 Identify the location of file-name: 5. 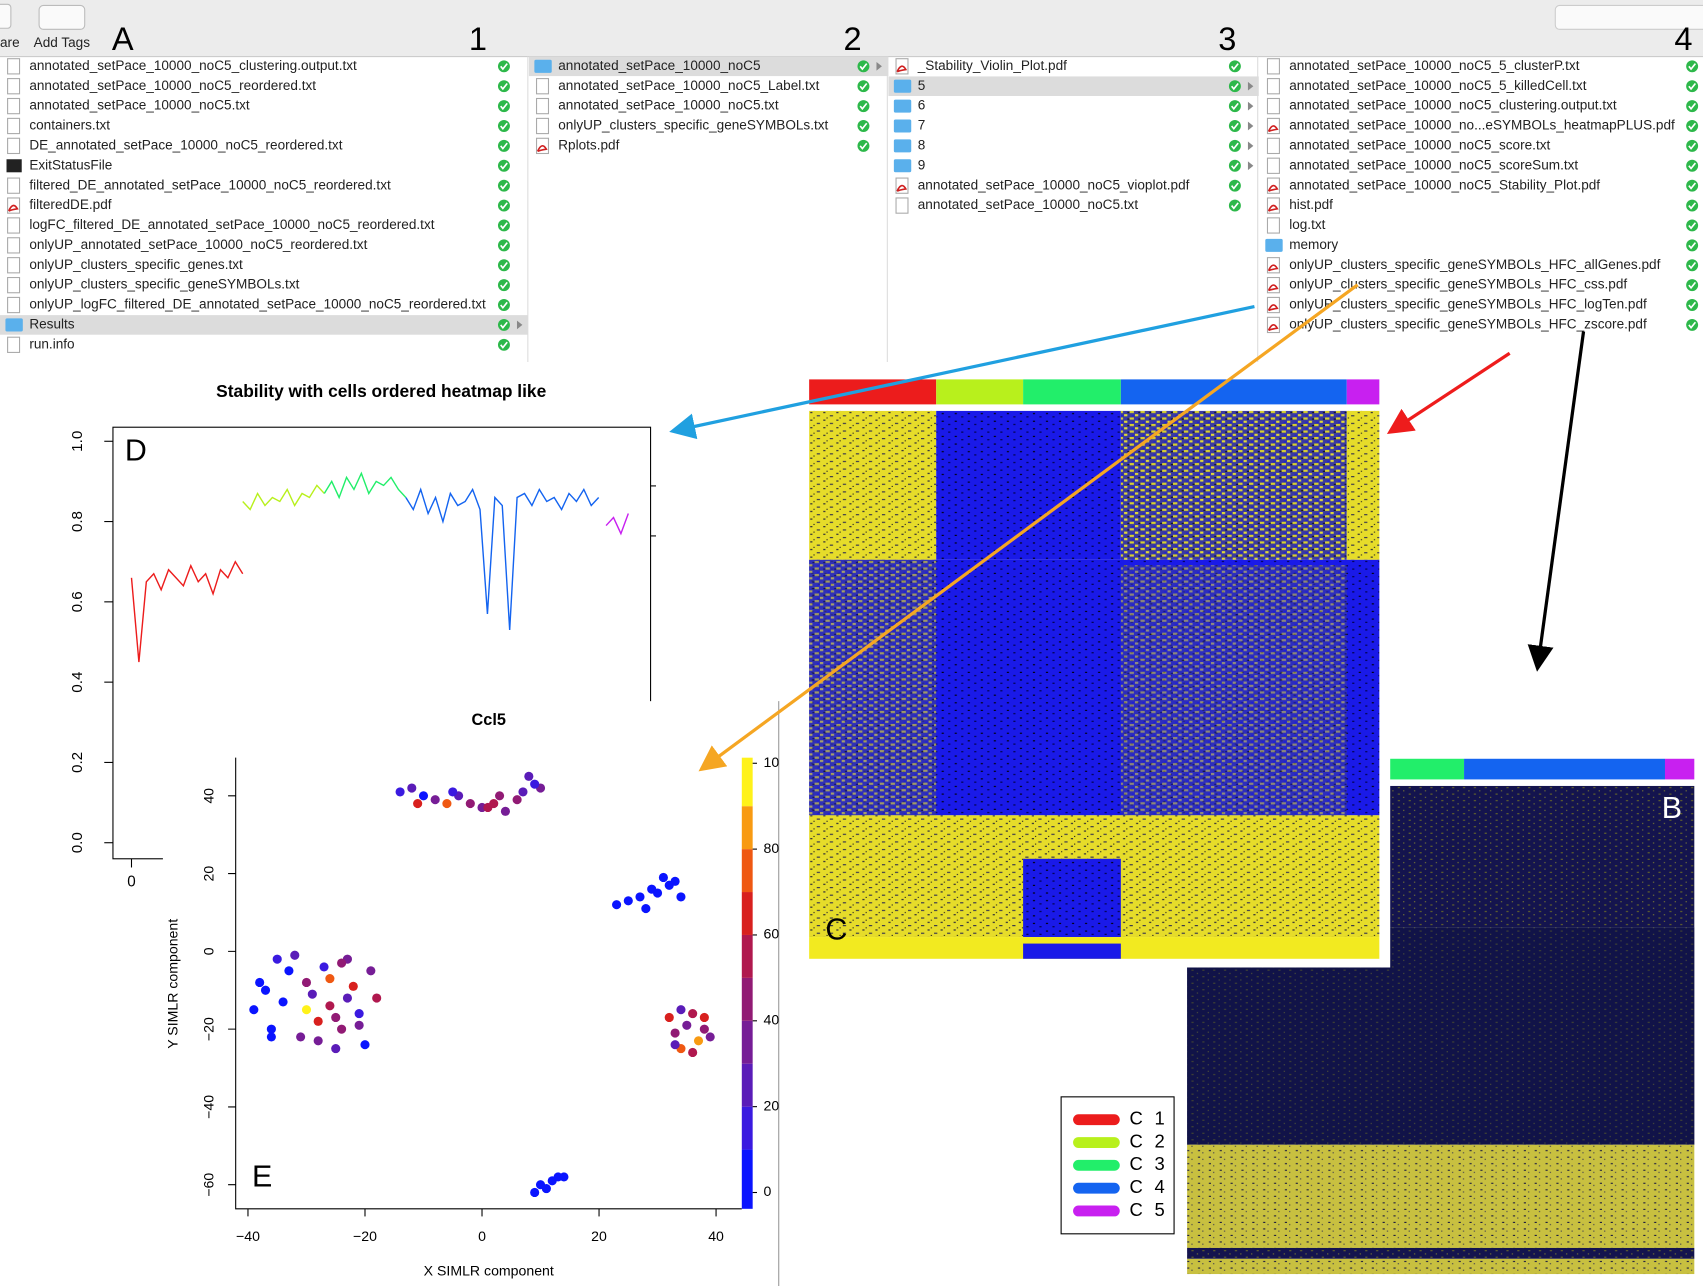
(922, 85).